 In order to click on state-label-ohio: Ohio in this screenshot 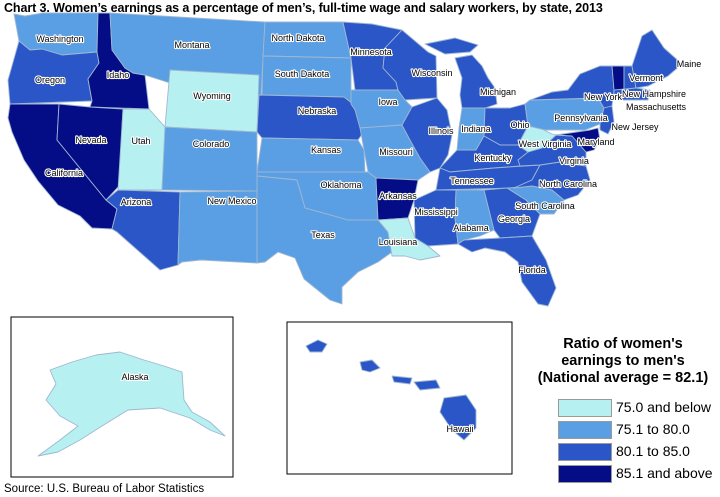, I will do `click(519, 125)`.